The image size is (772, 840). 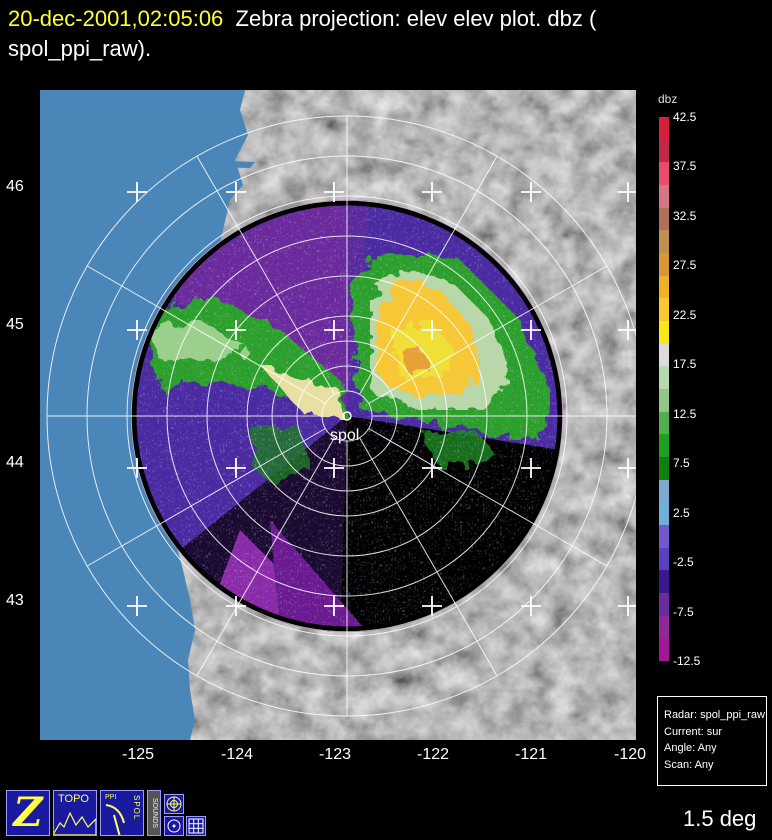 I want to click on ppi-spol-button: PPI SPOL, so click(x=122, y=813).